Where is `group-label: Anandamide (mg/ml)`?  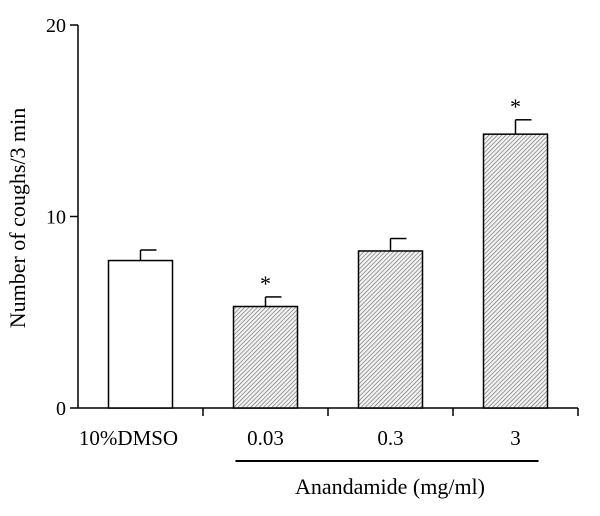 group-label: Anandamide (mg/ml) is located at coordinates (390, 486).